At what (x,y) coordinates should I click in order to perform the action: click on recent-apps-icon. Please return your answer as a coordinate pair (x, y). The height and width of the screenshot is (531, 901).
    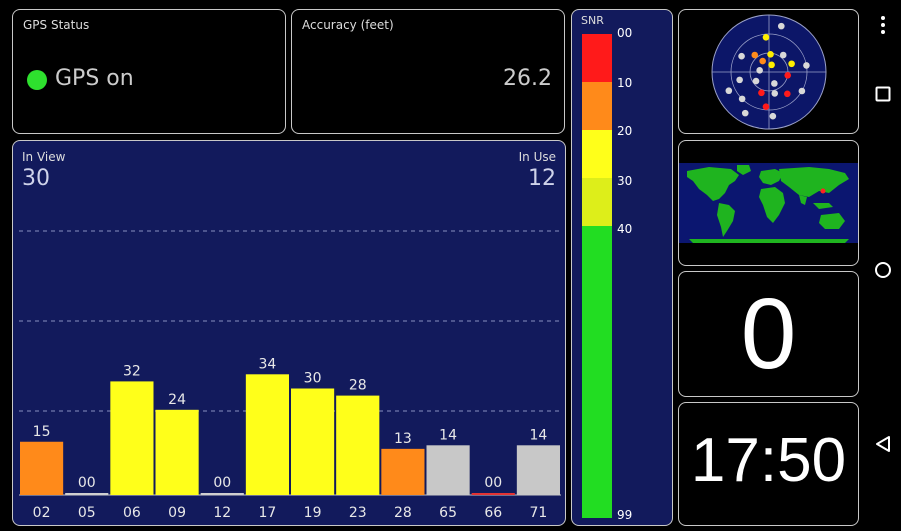
    Looking at the image, I should click on (883, 94).